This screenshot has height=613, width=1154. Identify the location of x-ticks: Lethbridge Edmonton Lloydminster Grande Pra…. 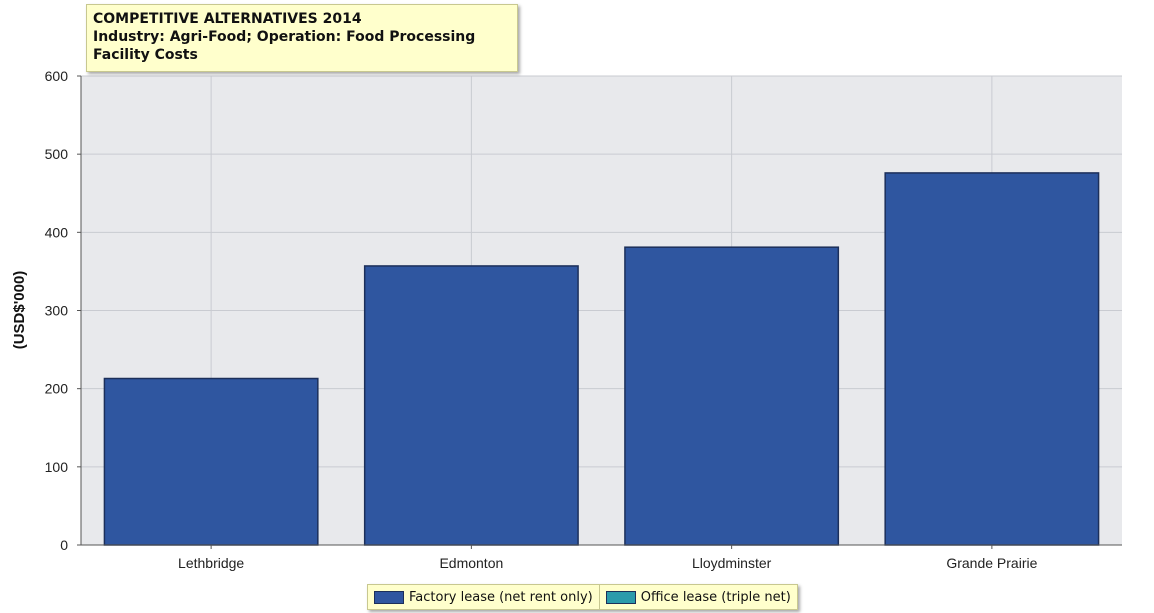
(608, 558).